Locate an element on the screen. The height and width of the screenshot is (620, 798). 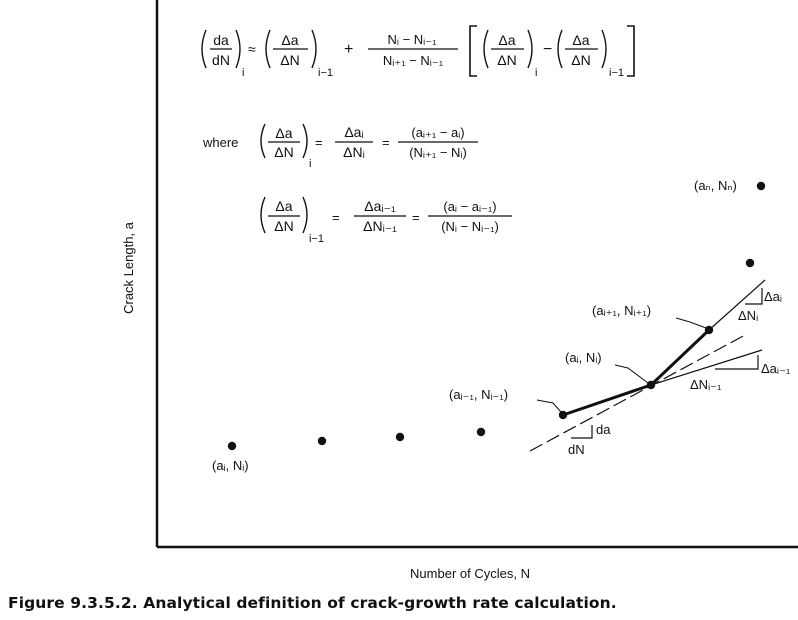
bracket-left is located at coordinates (473, 51).